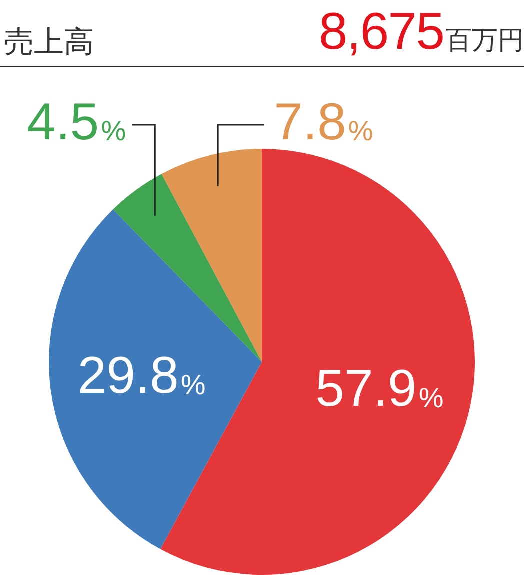 The width and height of the screenshot is (530, 575). I want to click on data-label: 4.5%, so click(76, 122).